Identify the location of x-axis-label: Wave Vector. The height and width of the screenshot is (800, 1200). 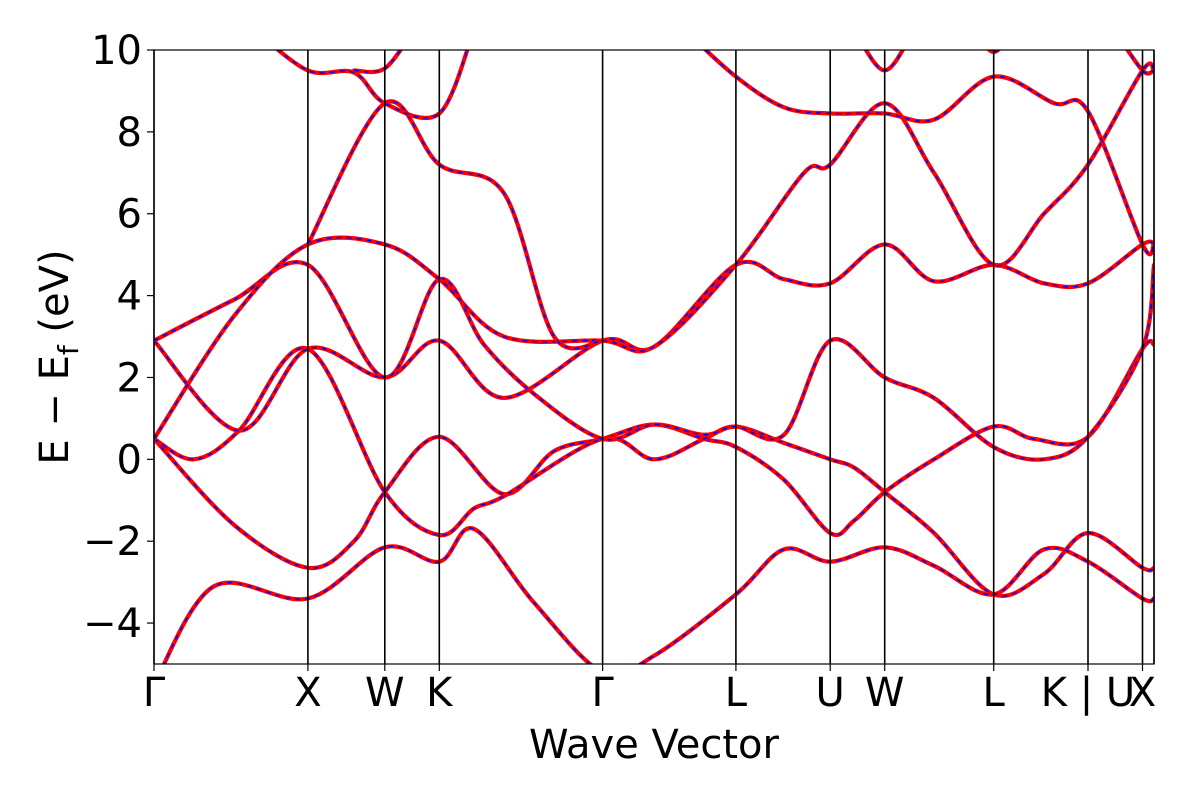
(654, 745).